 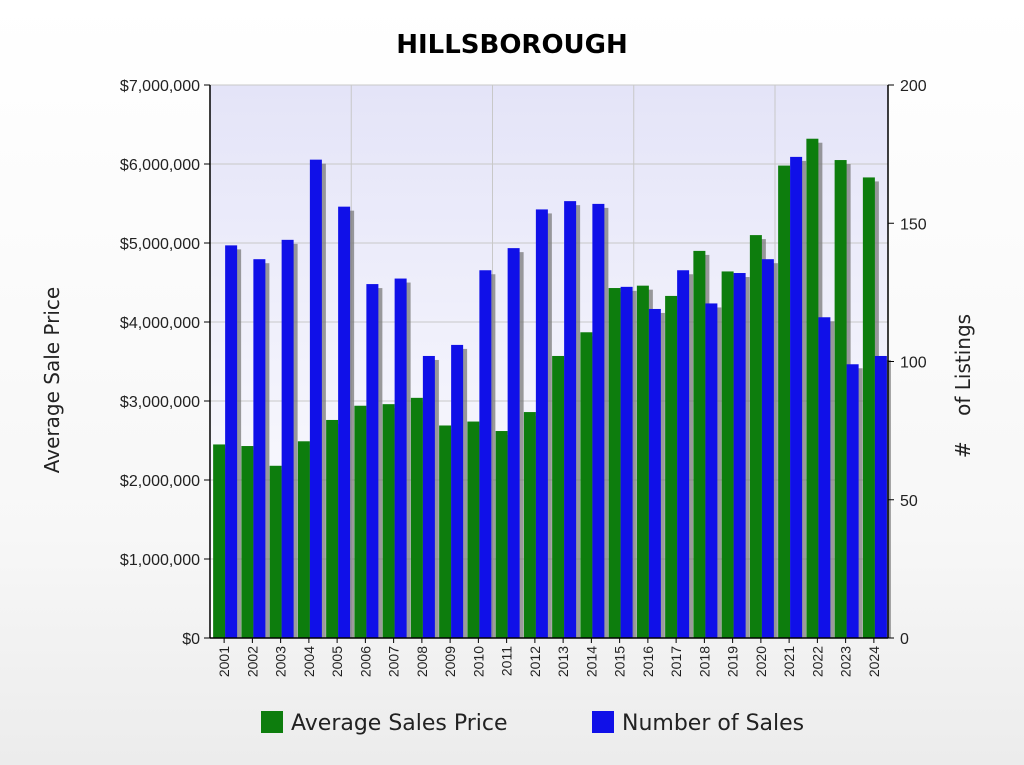 What do you see at coordinates (620, 661) in the screenshot?
I see `x-tick-label: 2015` at bounding box center [620, 661].